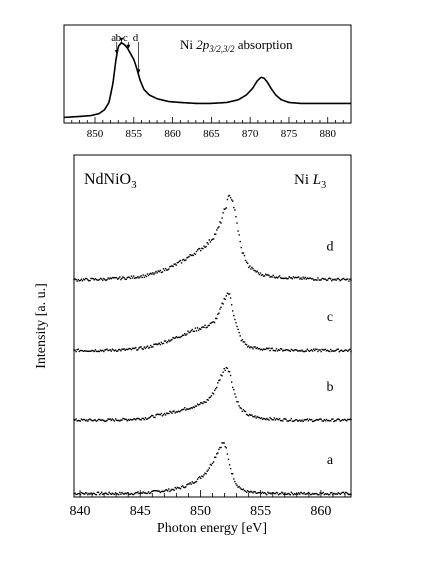 This screenshot has width=436, height=564. I want to click on x-tick-label: 855, so click(134, 134).